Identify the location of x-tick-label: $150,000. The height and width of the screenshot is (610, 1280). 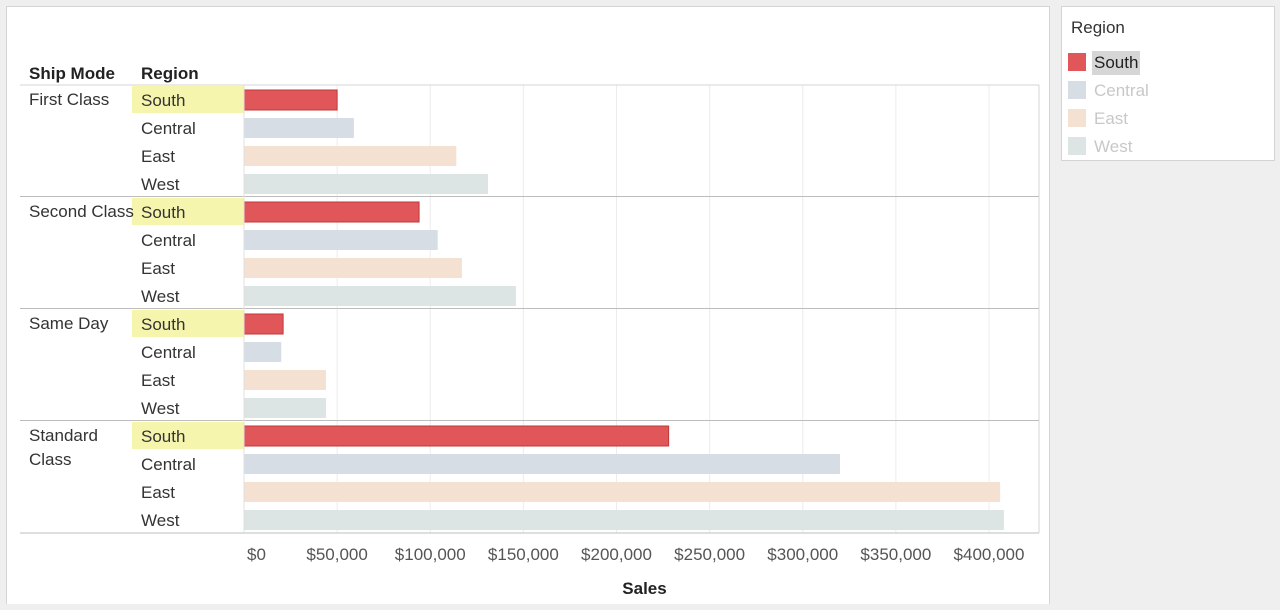
(523, 554).